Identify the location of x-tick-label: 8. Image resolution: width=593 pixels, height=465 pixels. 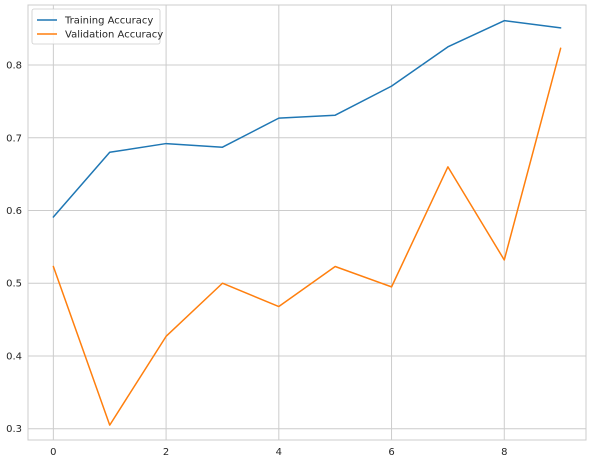
(504, 452).